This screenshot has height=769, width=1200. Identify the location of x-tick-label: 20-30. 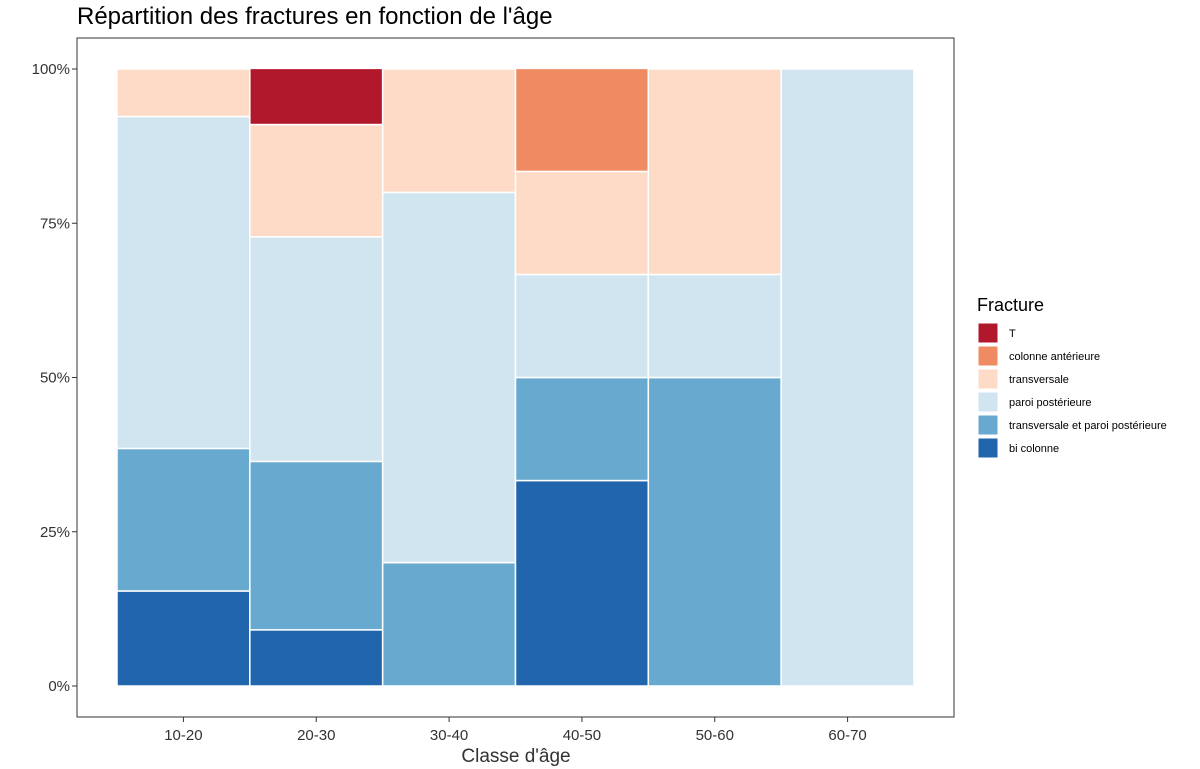
(316, 735).